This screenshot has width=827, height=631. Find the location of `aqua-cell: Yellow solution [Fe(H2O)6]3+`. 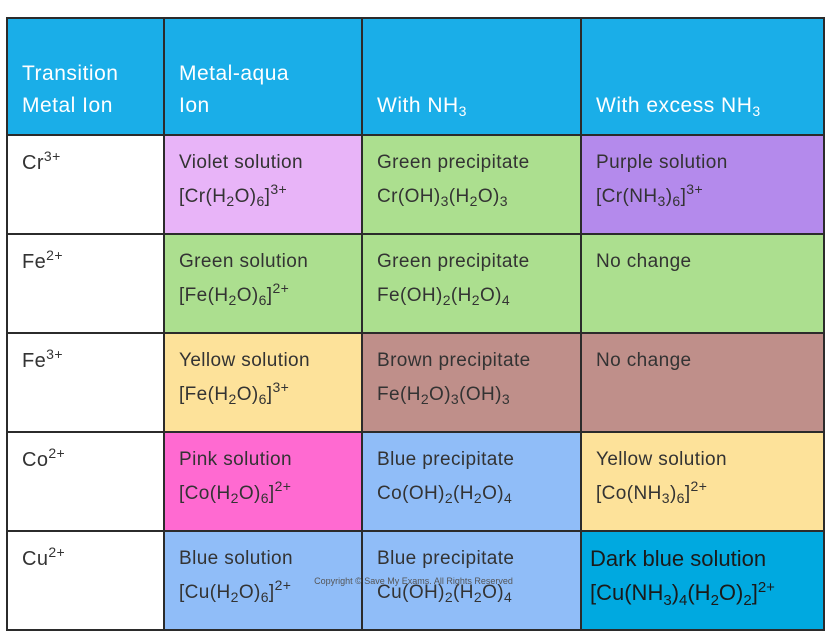

aqua-cell: Yellow solution [Fe(H2O)6]3+ is located at coordinates (263, 382).